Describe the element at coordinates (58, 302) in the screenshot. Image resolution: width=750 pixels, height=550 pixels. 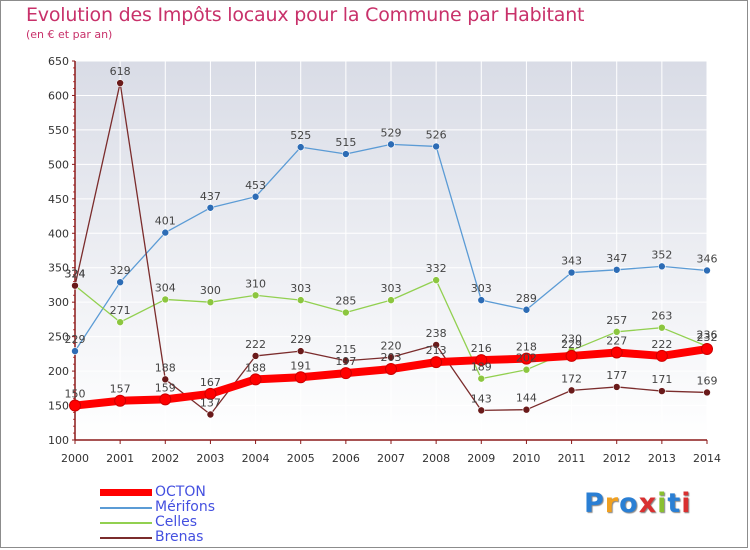
I see `ytick-label: 300` at that location.